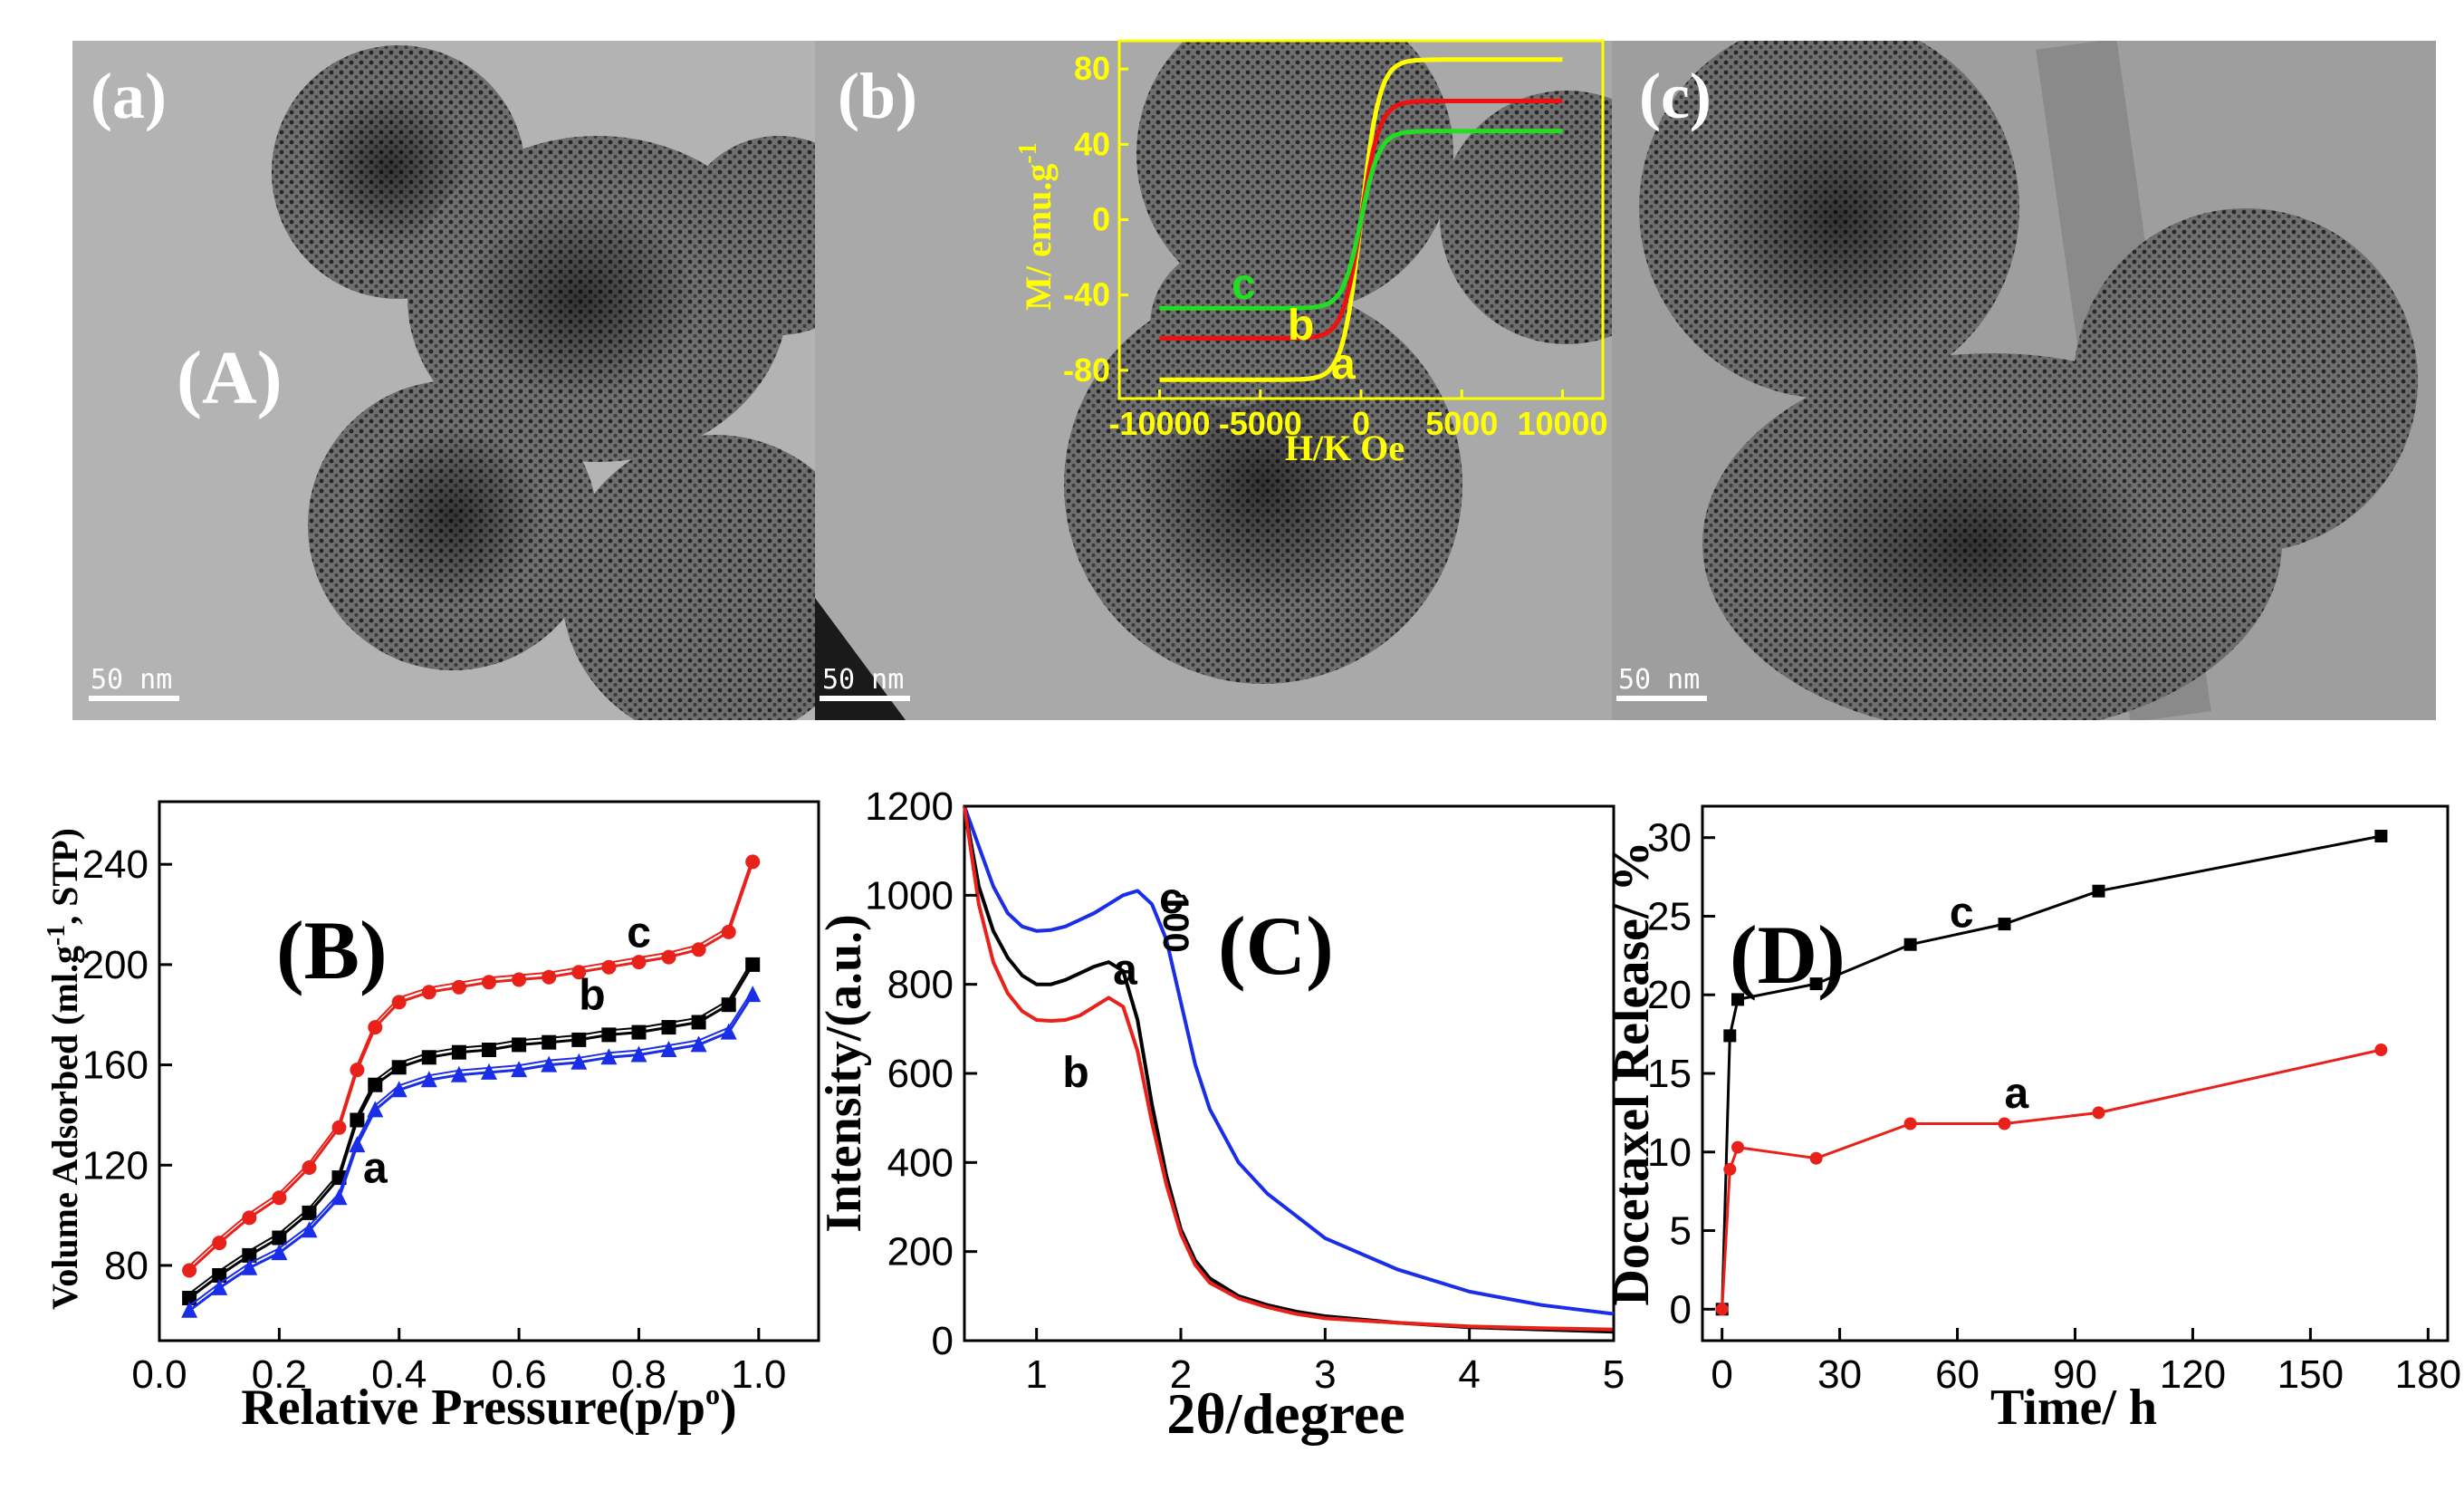 This screenshot has width=2464, height=1491. I want to click on chart-D-frame, so click(2075, 1073).